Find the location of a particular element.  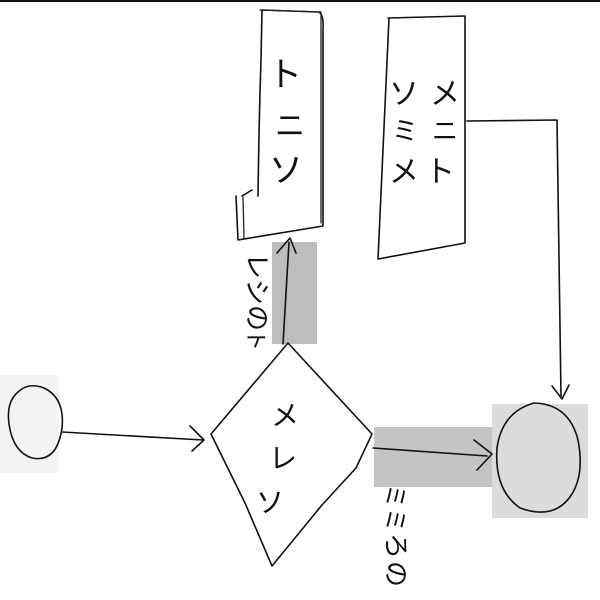

box-top-left-frame is located at coordinates (282, 124).